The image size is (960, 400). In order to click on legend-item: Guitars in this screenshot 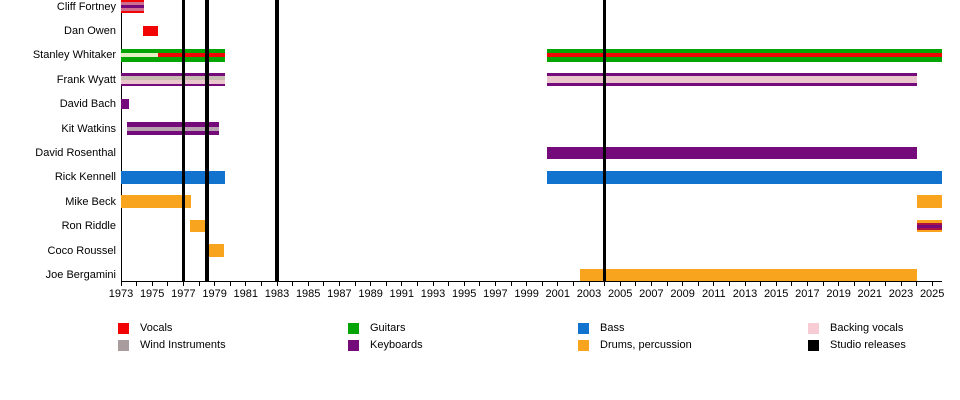, I will do `click(458, 329)`.